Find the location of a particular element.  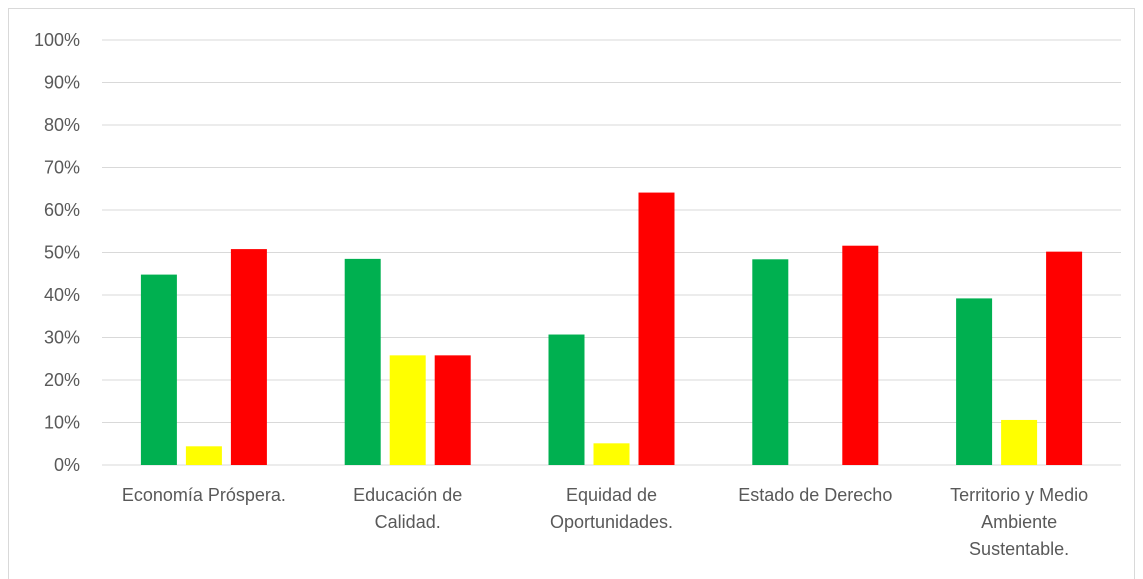

x-tick-label-line: Estado de Derecho is located at coordinates (815, 495).